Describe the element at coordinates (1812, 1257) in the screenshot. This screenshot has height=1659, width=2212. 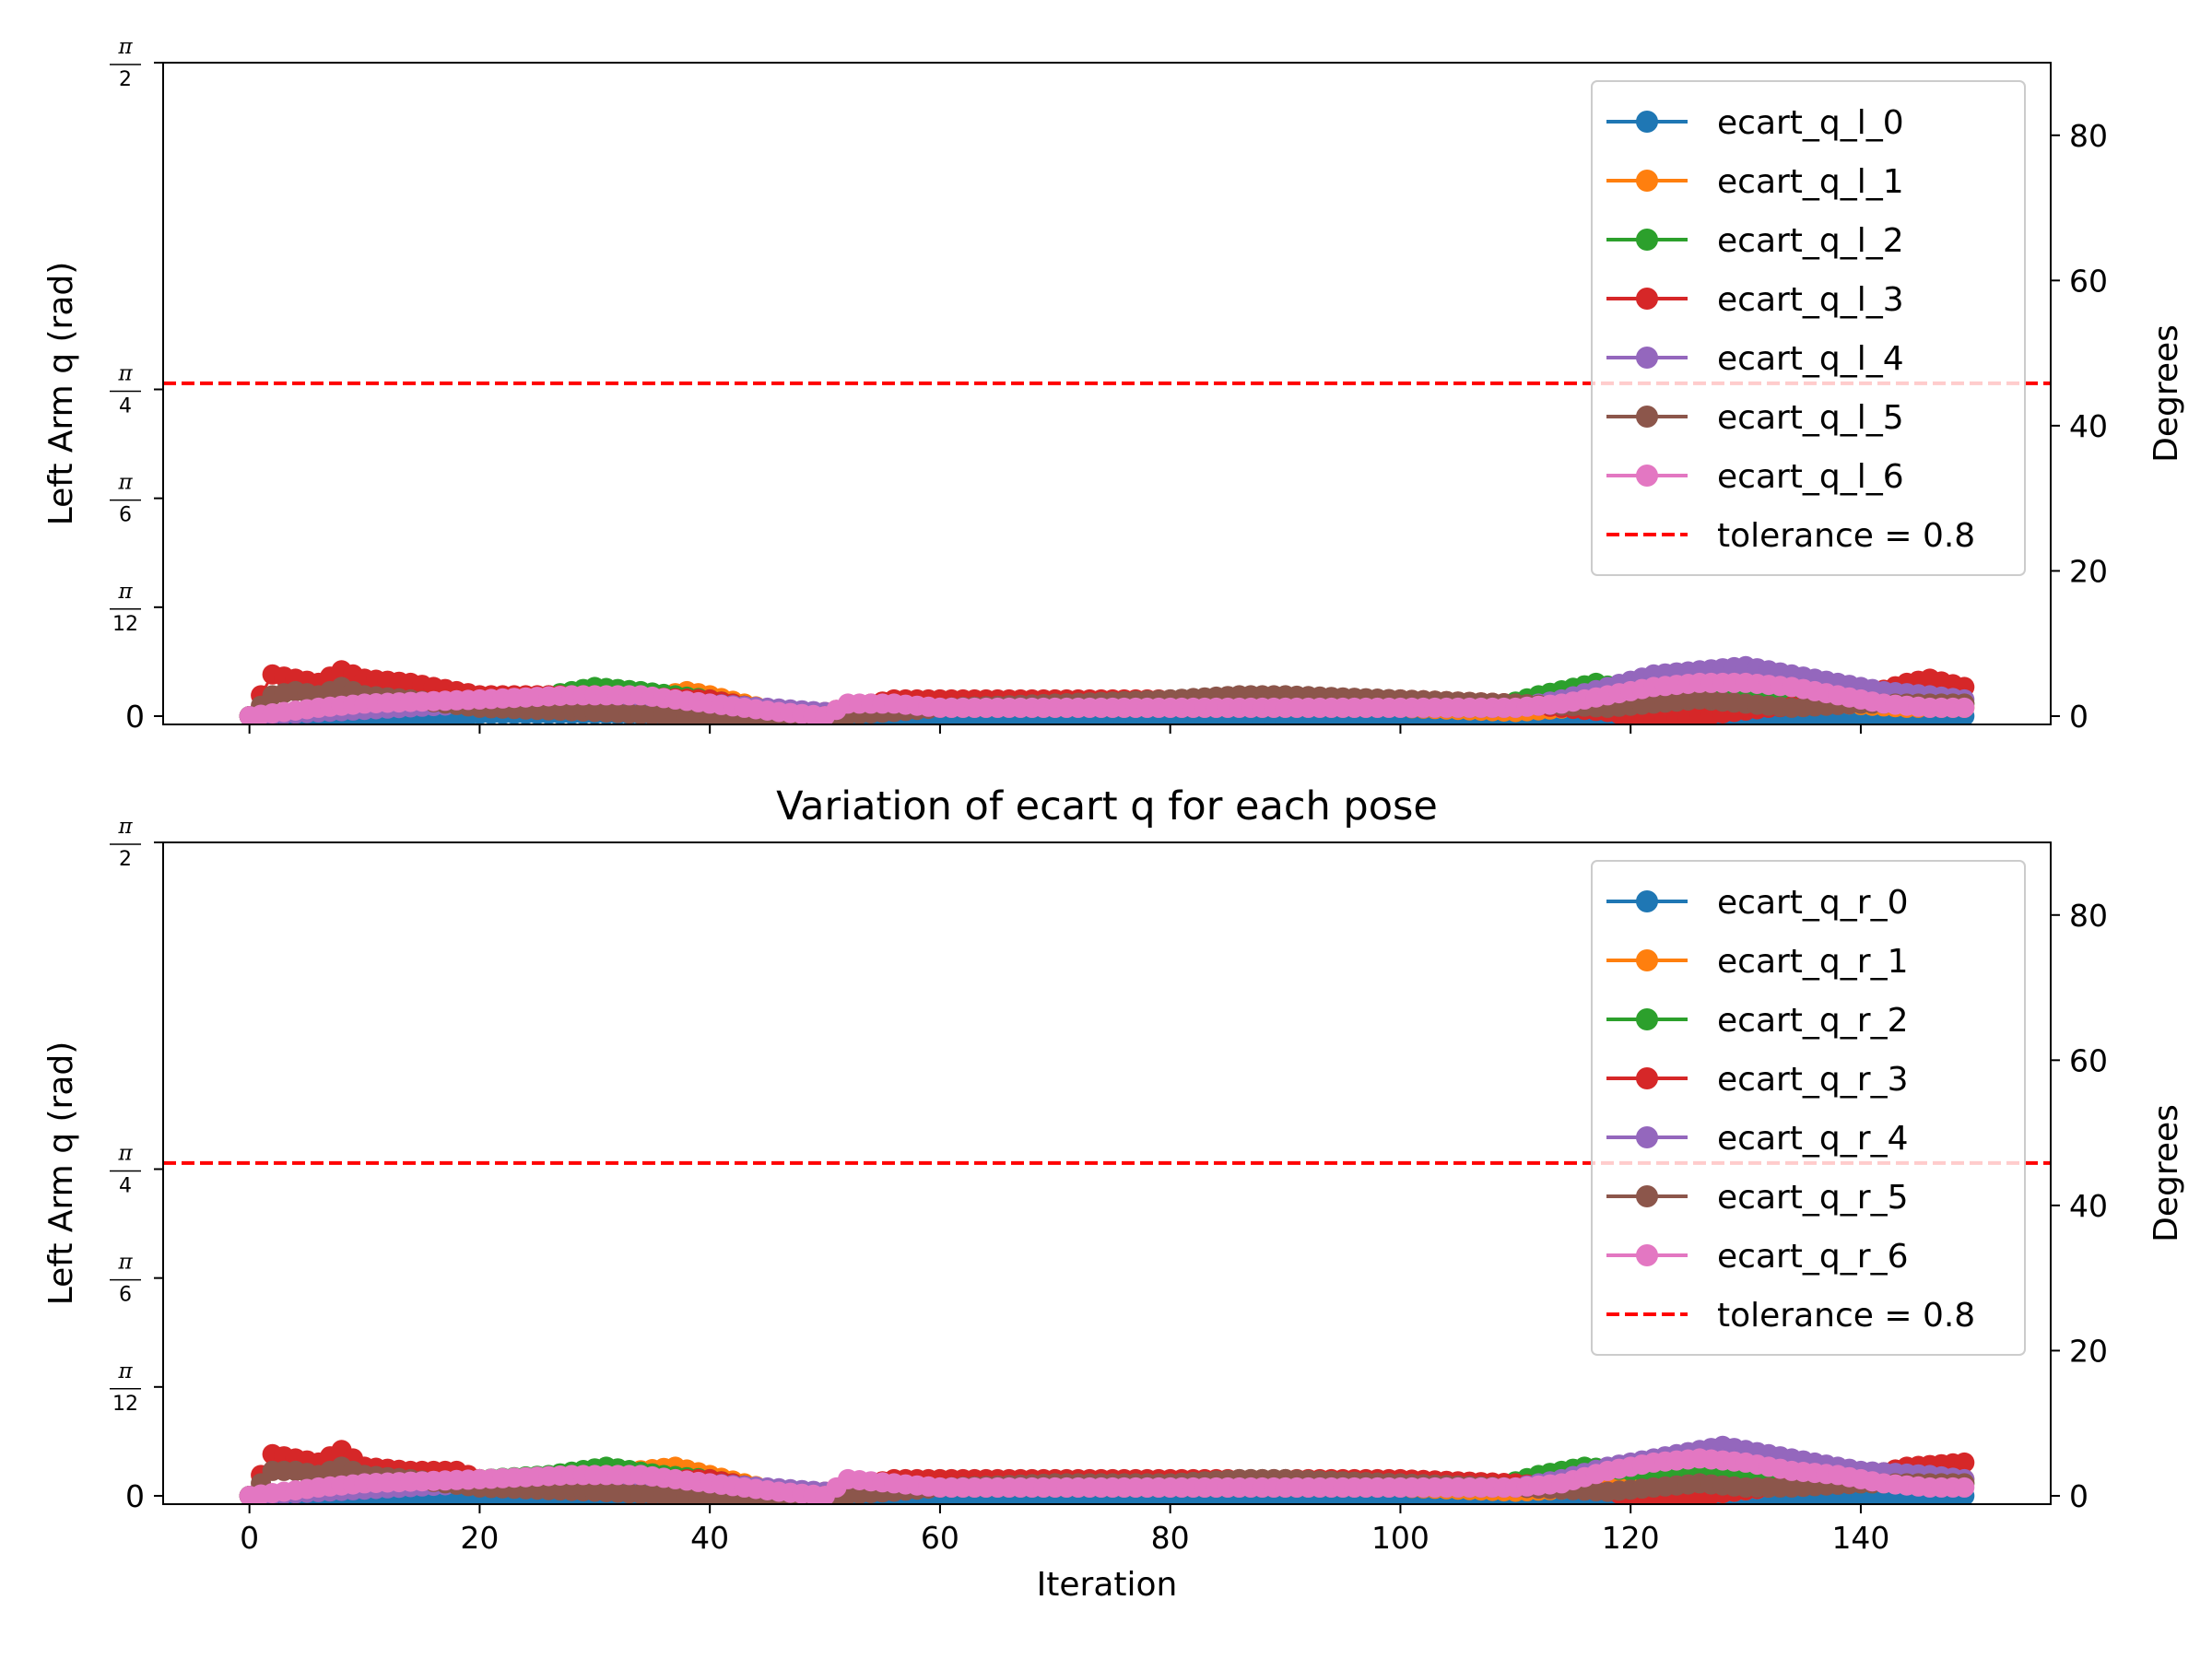
I see `legend-label: ecart_q_r_6` at that location.